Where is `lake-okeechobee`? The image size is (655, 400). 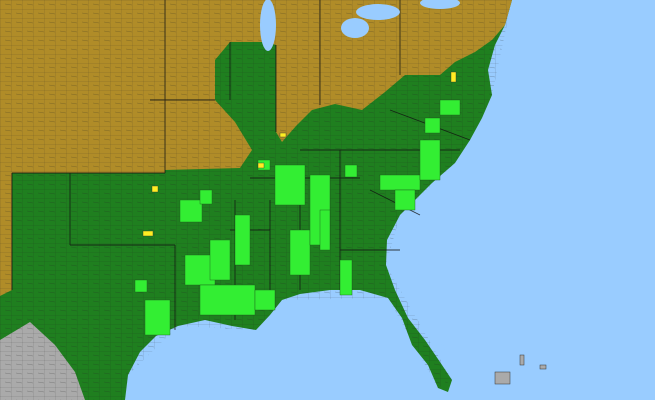 lake-okeechobee is located at coordinates (440, 348).